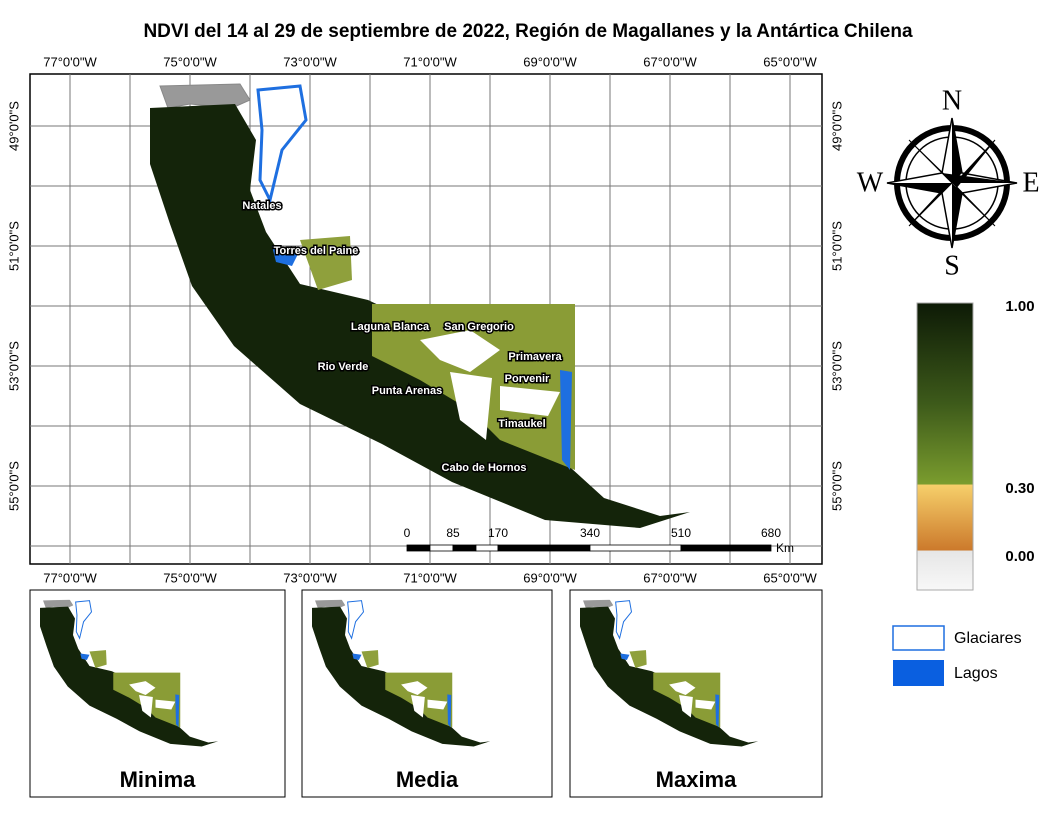  I want to click on compass-n: N, so click(952, 100).